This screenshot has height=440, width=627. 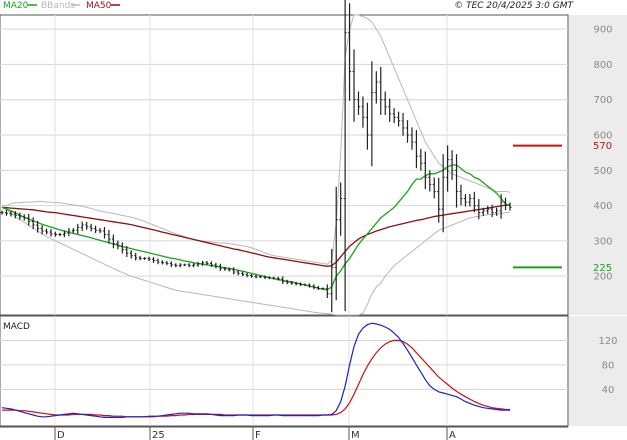 I want to click on price-y-tick-label: 700, so click(x=602, y=100).